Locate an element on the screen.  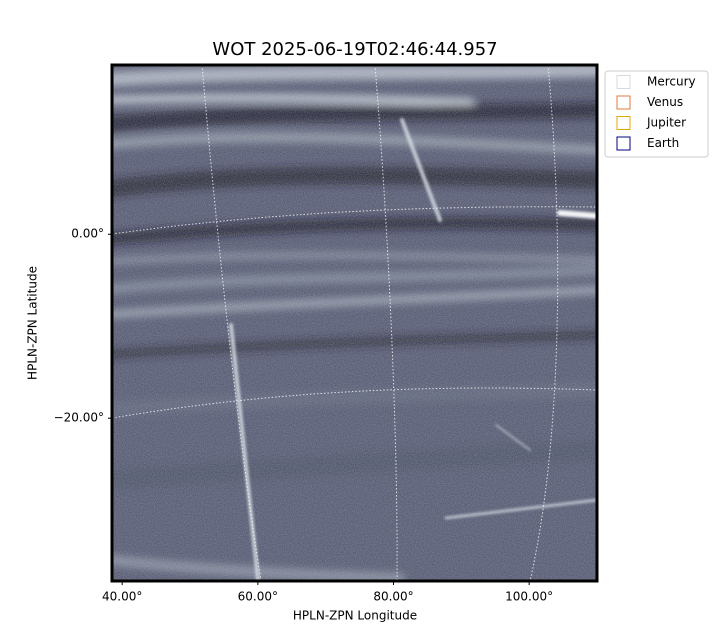
x-tick-label: 40.00° is located at coordinates (122, 597).